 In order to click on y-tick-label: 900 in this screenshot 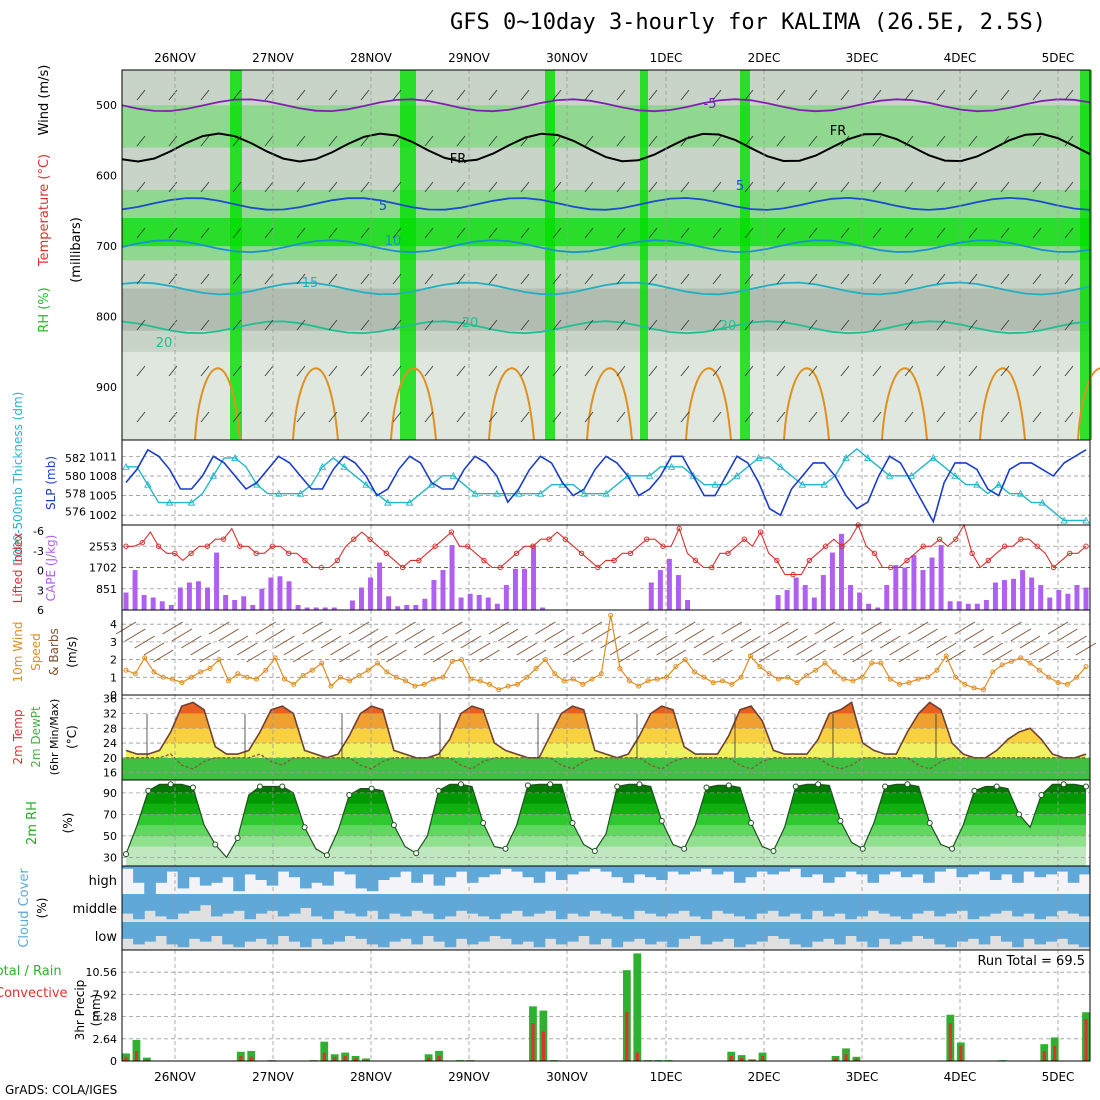, I will do `click(106, 387)`.